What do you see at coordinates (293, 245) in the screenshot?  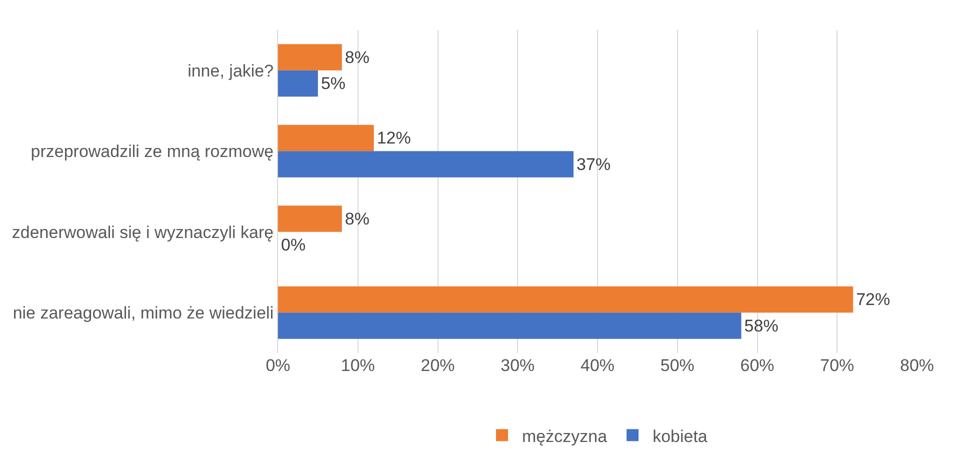 I see `data-label: 0%` at bounding box center [293, 245].